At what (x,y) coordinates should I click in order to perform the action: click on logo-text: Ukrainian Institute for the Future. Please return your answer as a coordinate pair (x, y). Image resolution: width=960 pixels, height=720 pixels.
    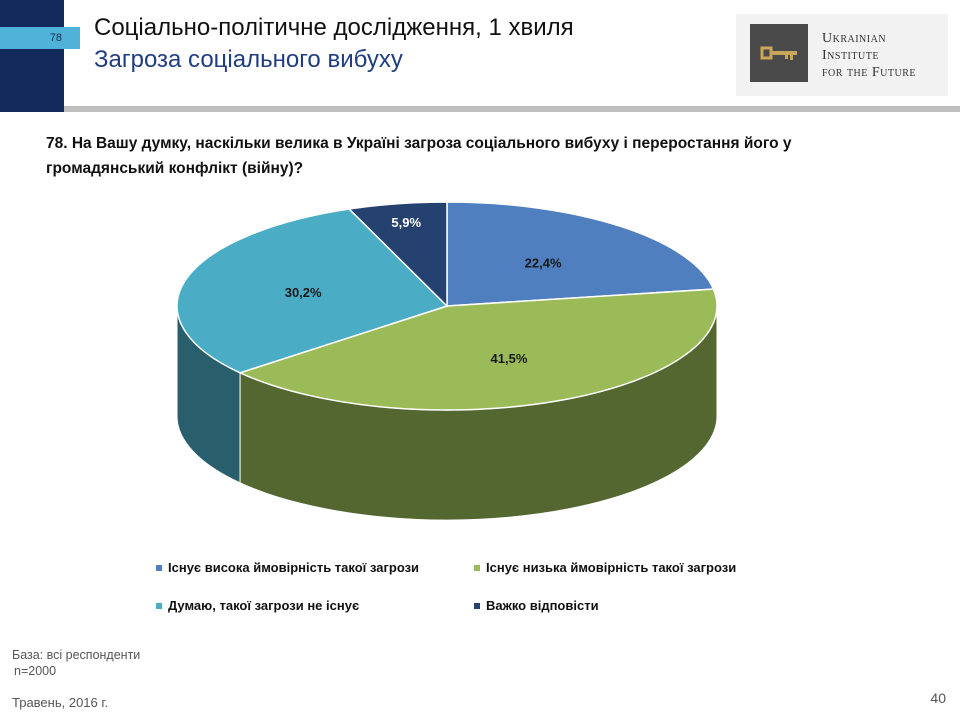
    Looking at the image, I should click on (869, 55).